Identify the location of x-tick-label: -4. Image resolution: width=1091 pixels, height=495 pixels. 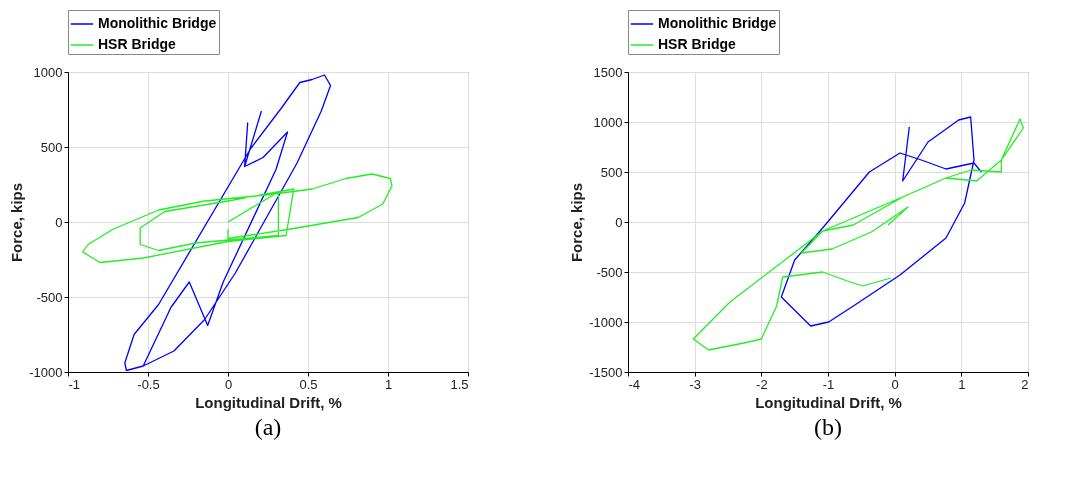
(634, 384).